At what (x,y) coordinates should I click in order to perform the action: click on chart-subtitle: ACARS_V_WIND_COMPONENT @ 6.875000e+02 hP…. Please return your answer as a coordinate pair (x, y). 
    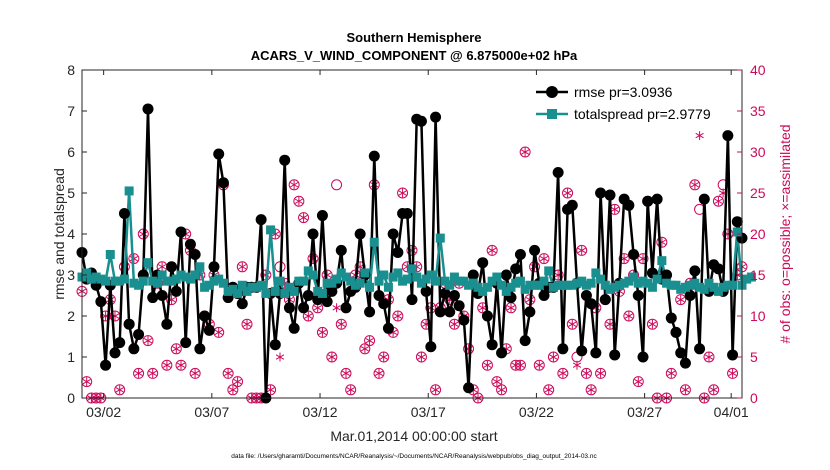
    Looking at the image, I should click on (414, 55).